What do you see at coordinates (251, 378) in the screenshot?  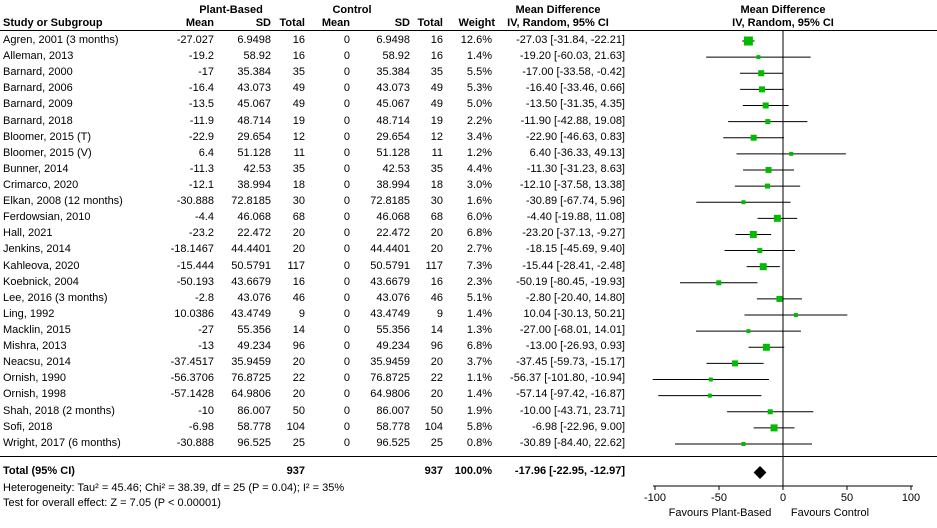 I see `plant-sd: 76.8725` at bounding box center [251, 378].